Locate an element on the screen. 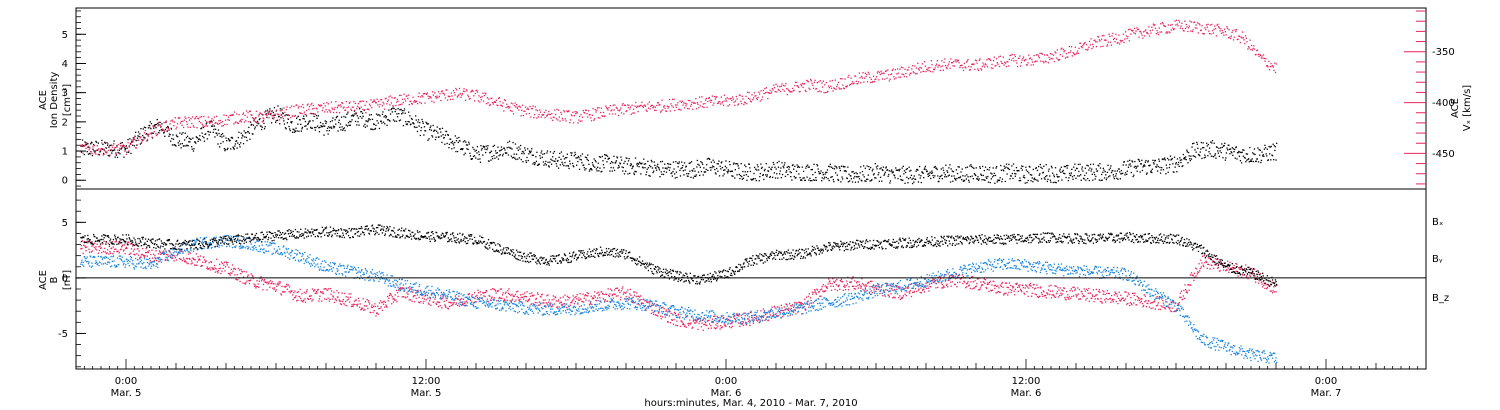 The width and height of the screenshot is (1500, 410). top-panel-right-axis: -350-400-450 is located at coordinates (1429, 97).